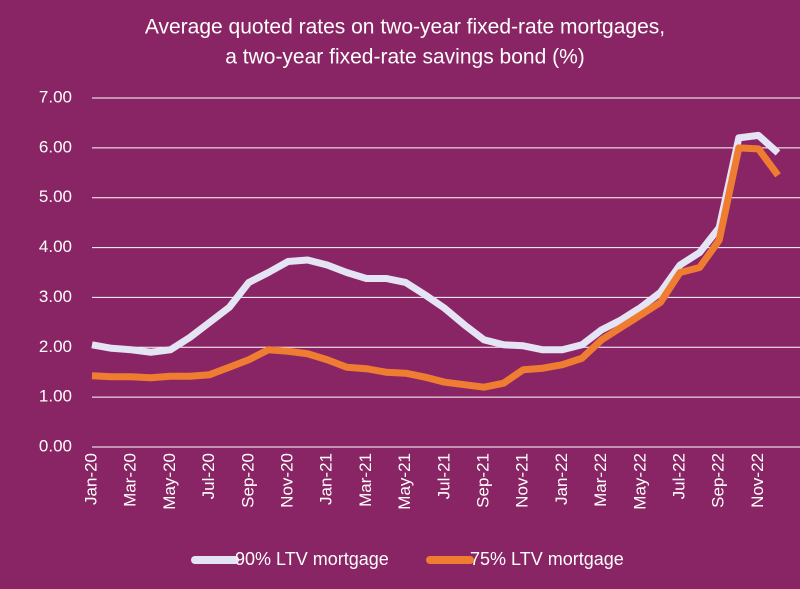 The height and width of the screenshot is (589, 800). I want to click on y-tick-label: 5.00, so click(55, 196).